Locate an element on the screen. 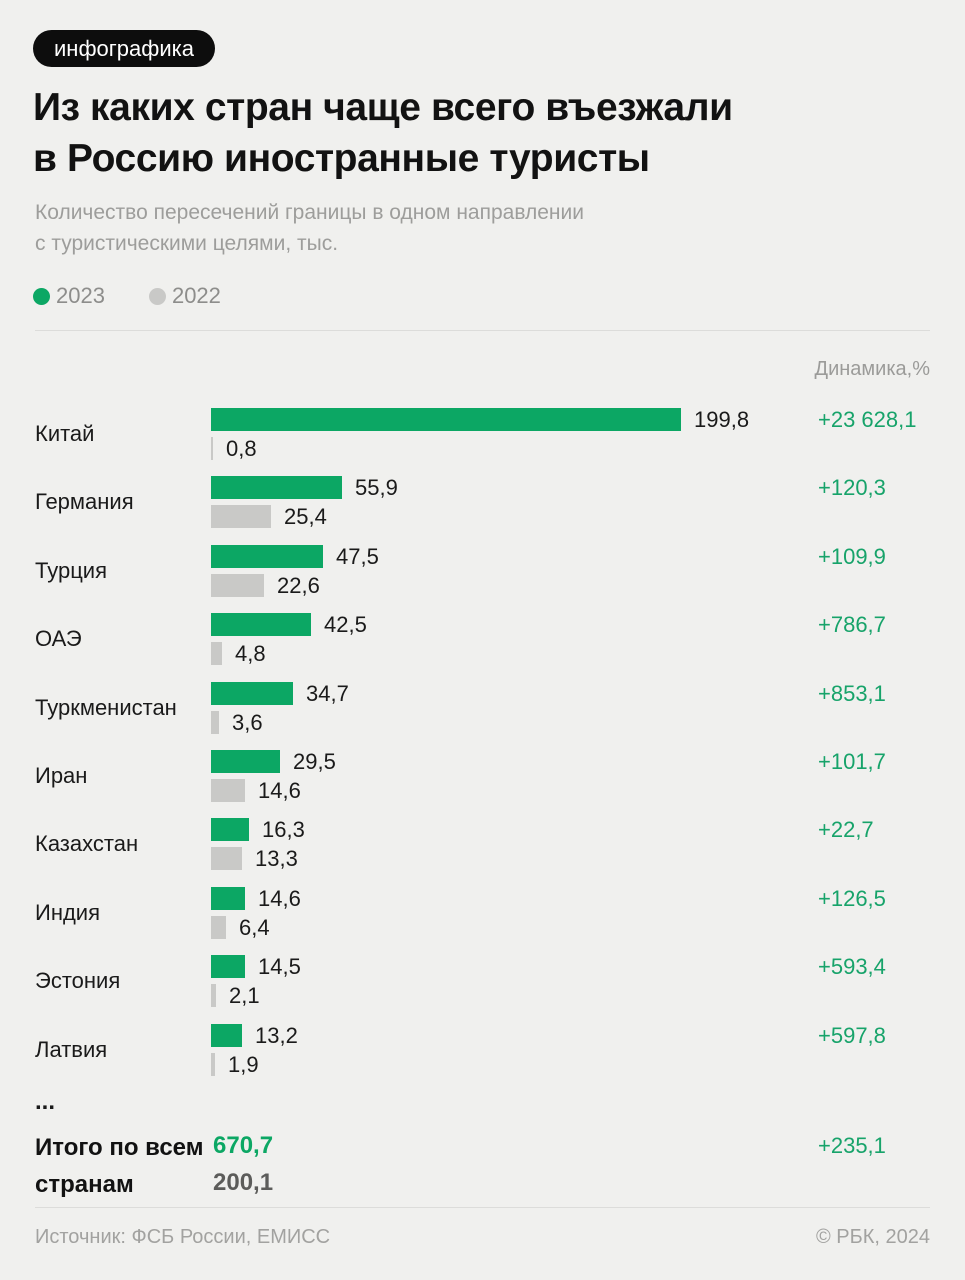 This screenshot has height=1280, width=965. bar-value-2022: 4,8 is located at coordinates (250, 653).